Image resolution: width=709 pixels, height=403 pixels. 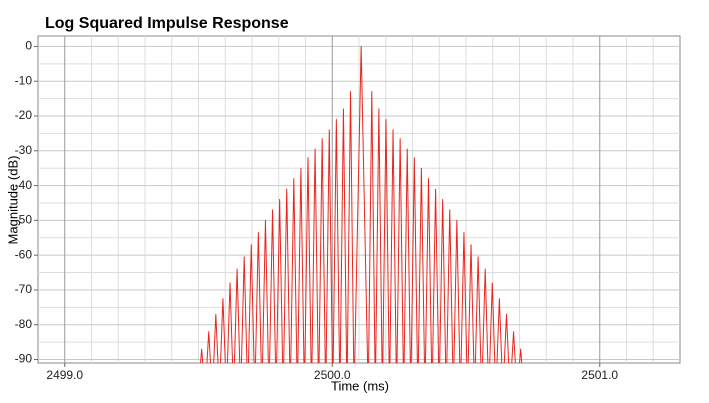 I want to click on y-tick-label: -80, so click(x=24, y=324).